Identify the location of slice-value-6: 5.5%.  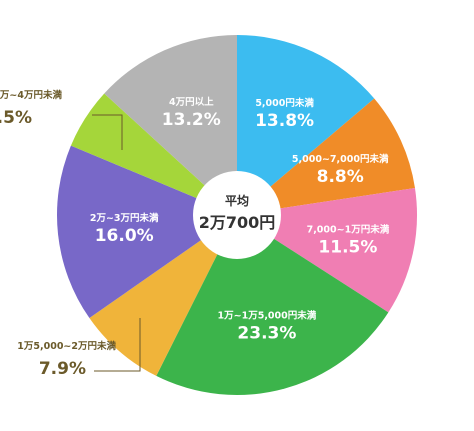
(16, 118).